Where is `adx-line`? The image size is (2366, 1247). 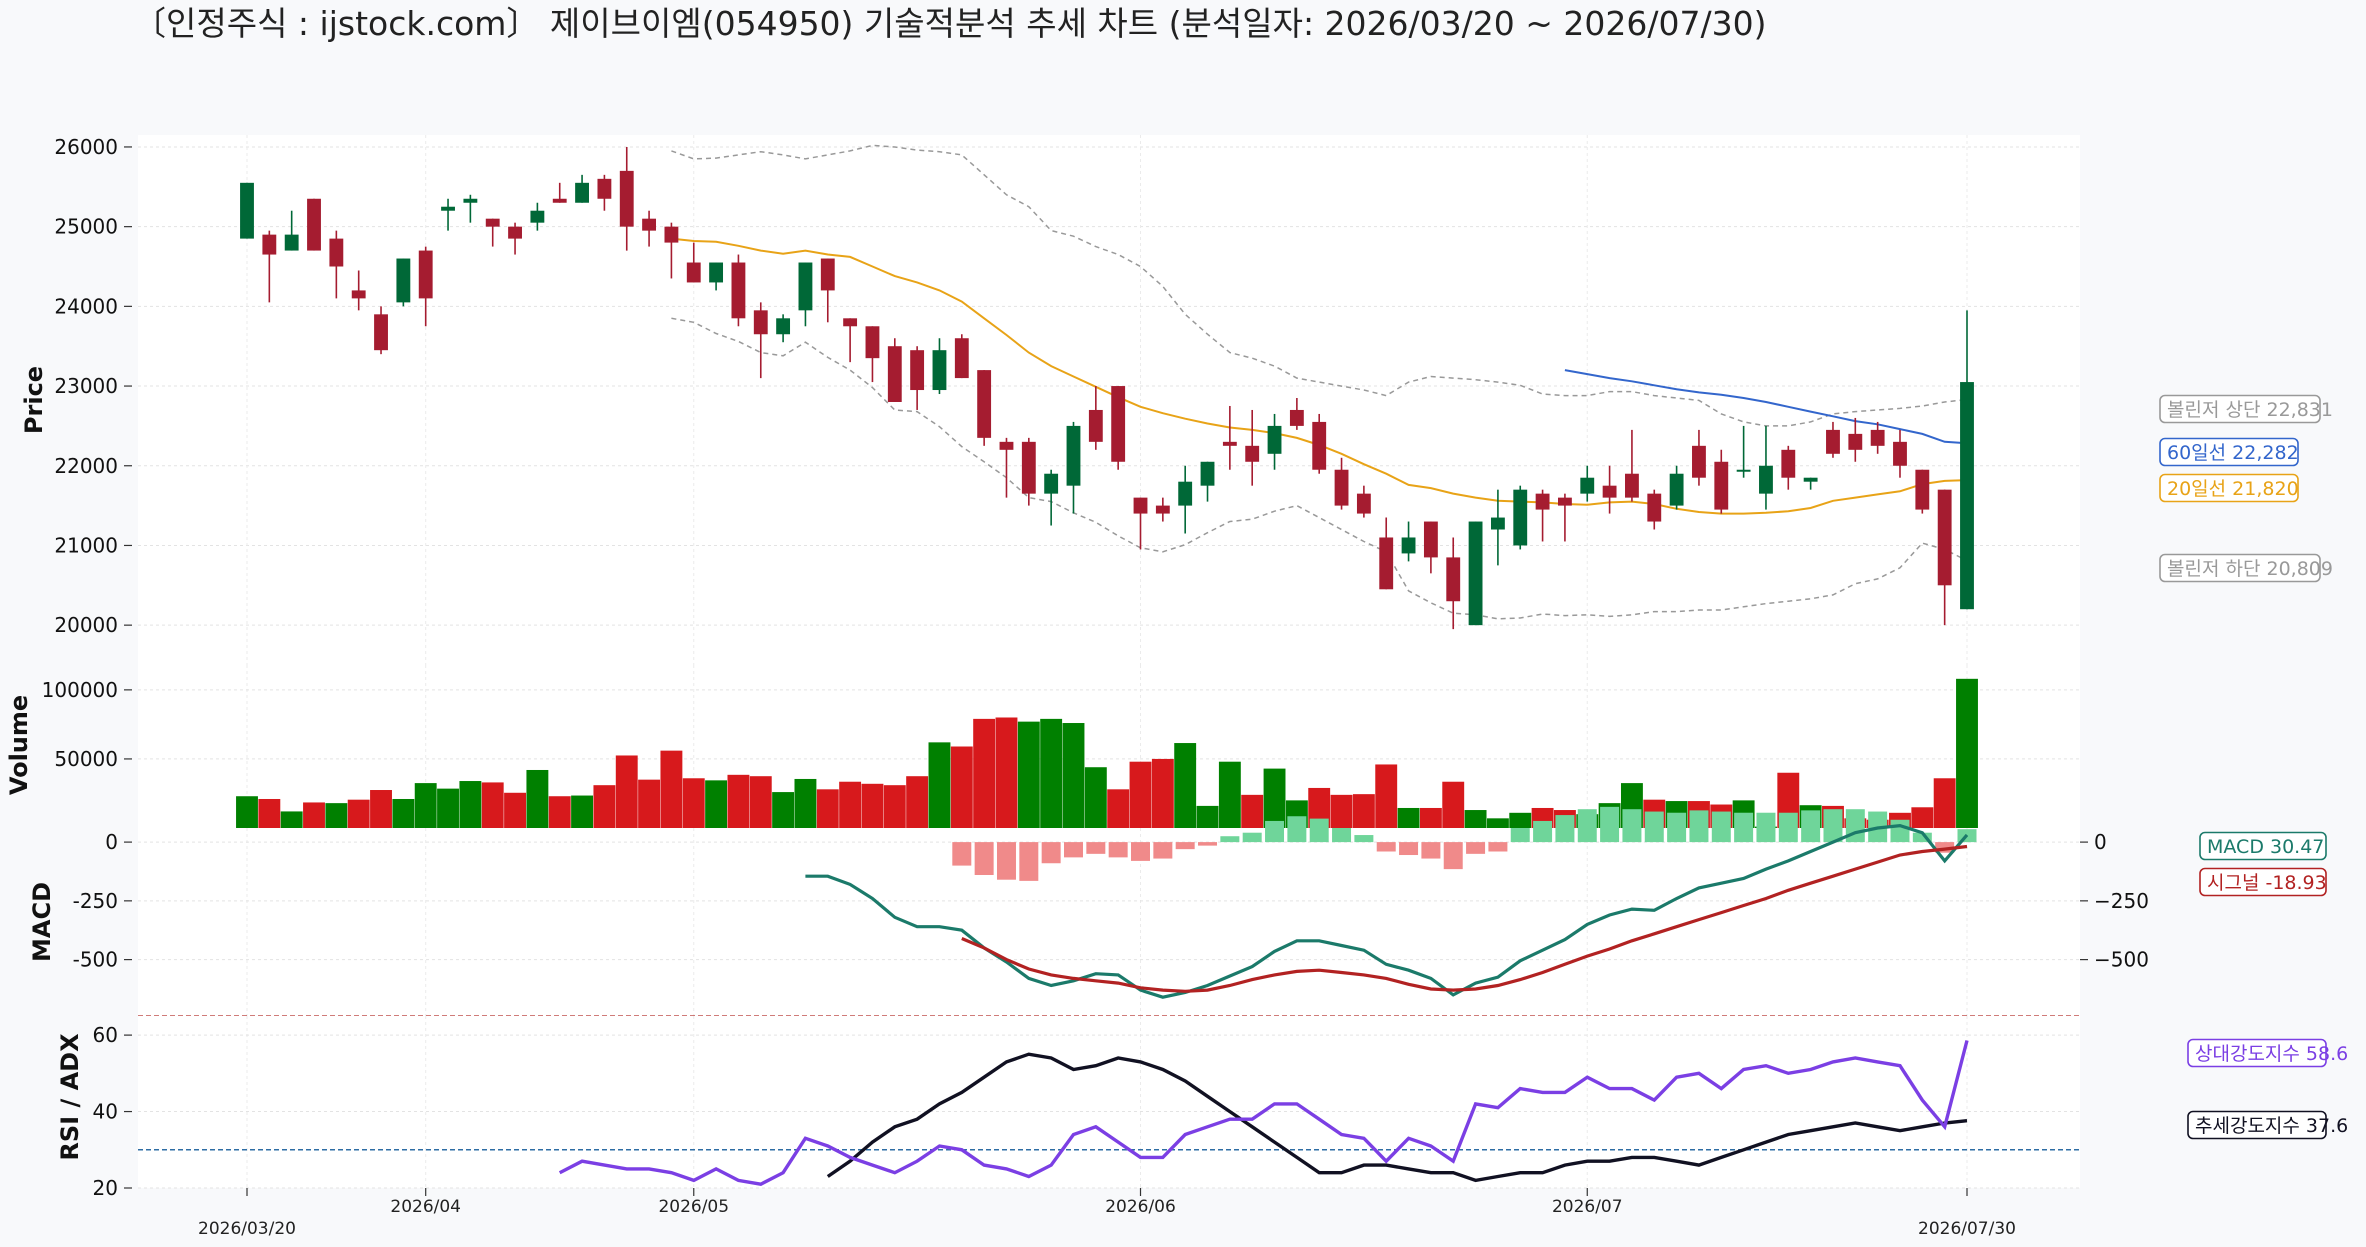 adx-line is located at coordinates (1397, 1117).